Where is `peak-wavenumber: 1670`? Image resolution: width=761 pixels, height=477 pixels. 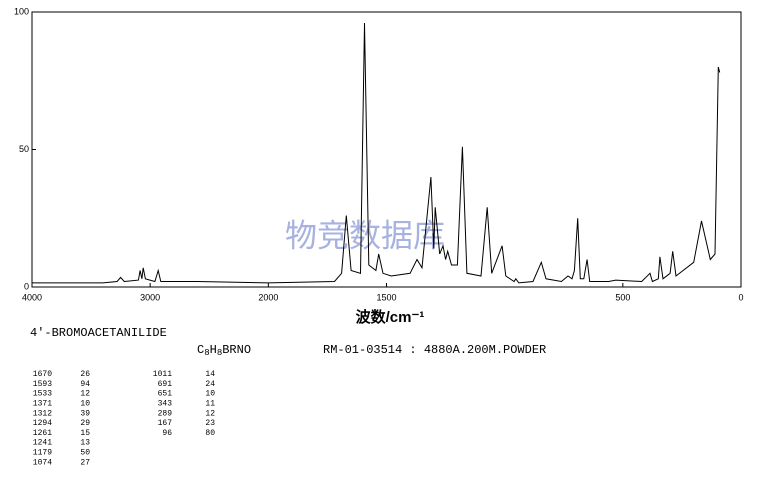 peak-wavenumber: 1670 is located at coordinates (42, 374).